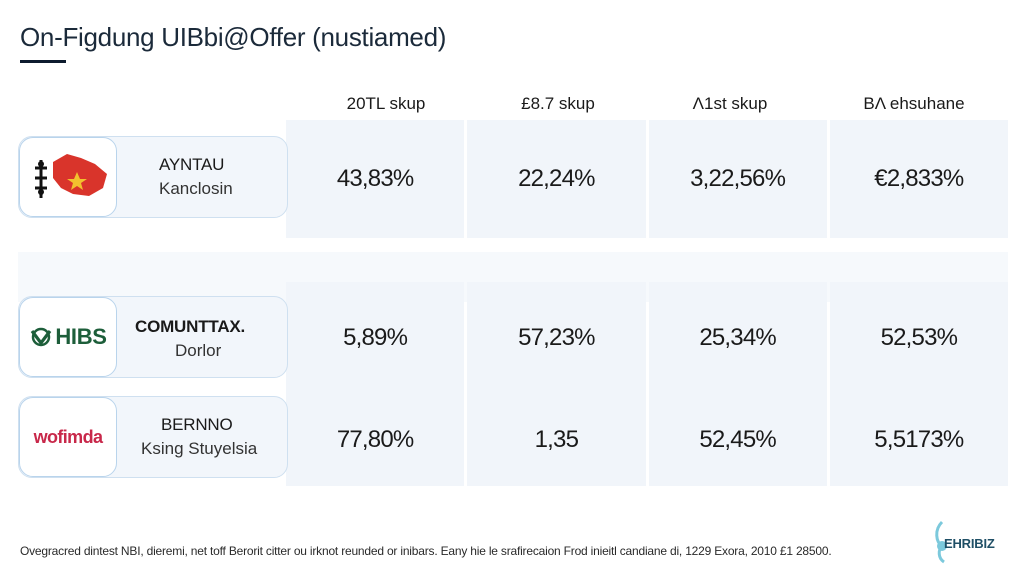 This screenshot has width=1024, height=576. What do you see at coordinates (556, 179) in the screenshot?
I see `rate-cell: 22,24%` at bounding box center [556, 179].